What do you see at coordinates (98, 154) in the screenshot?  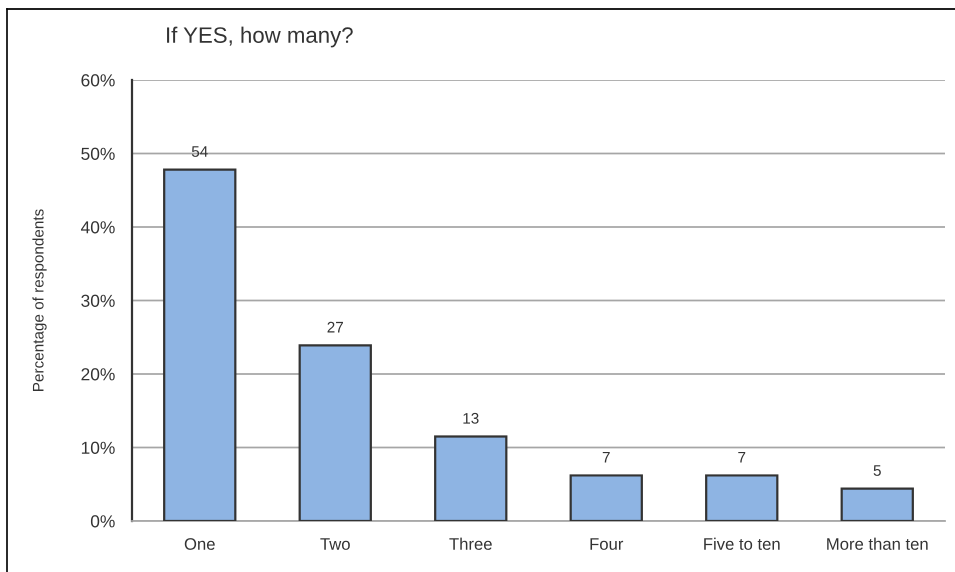 I see `y-tick-label: 50%` at bounding box center [98, 154].